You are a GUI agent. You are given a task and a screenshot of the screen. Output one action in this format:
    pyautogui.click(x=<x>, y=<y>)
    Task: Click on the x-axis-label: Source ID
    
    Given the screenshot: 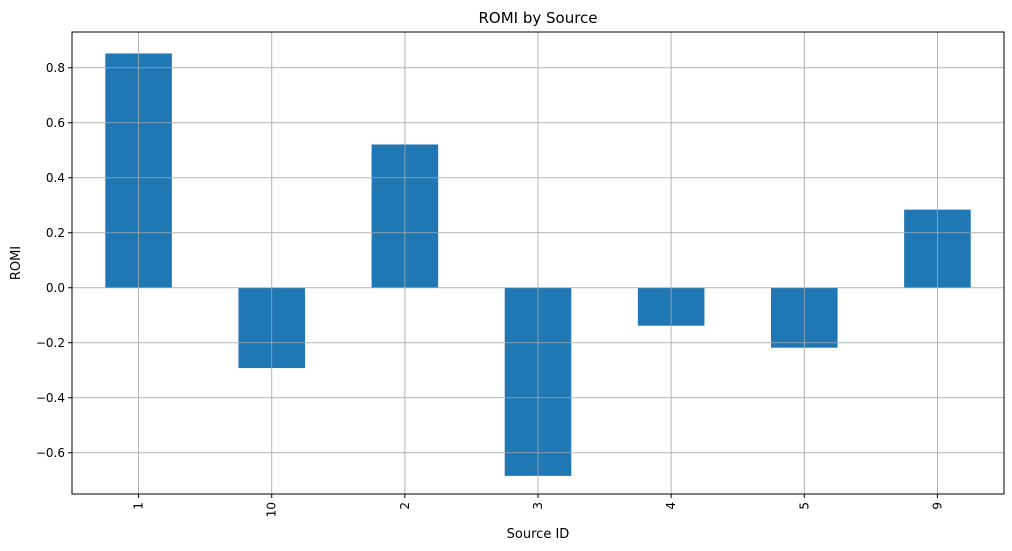 What is the action you would take?
    pyautogui.click(x=538, y=534)
    